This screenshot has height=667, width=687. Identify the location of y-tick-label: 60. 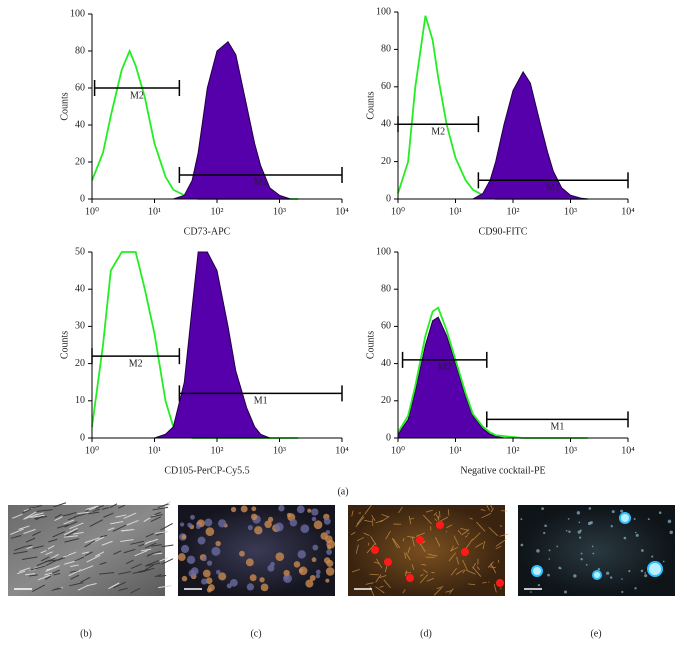
(386, 326).